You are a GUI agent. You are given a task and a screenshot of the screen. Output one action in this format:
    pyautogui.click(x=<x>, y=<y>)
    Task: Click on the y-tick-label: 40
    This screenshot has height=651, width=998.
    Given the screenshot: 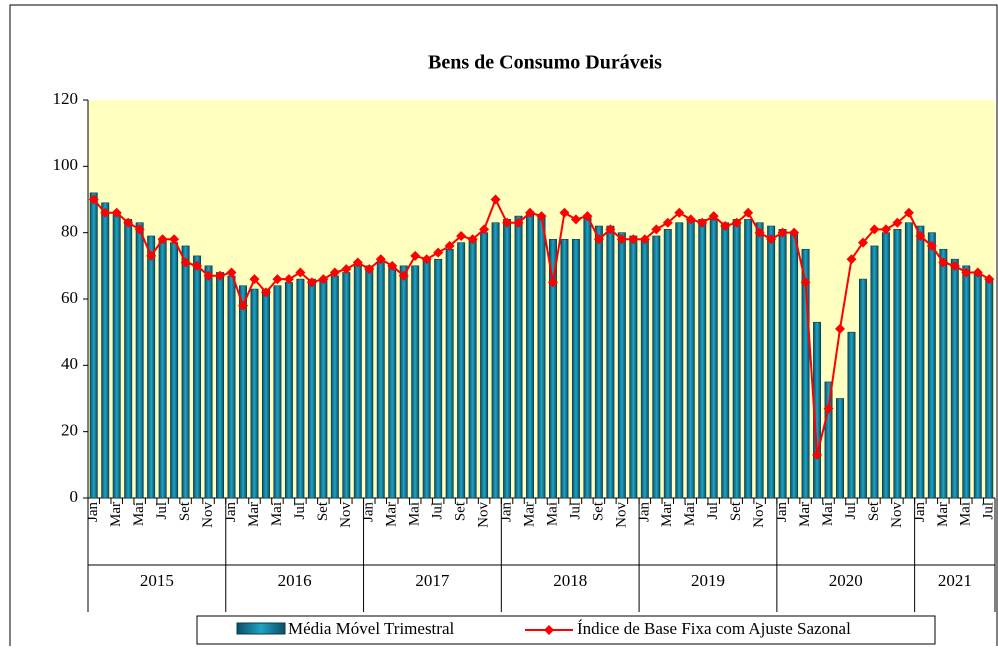 What is the action you would take?
    pyautogui.click(x=69, y=363)
    